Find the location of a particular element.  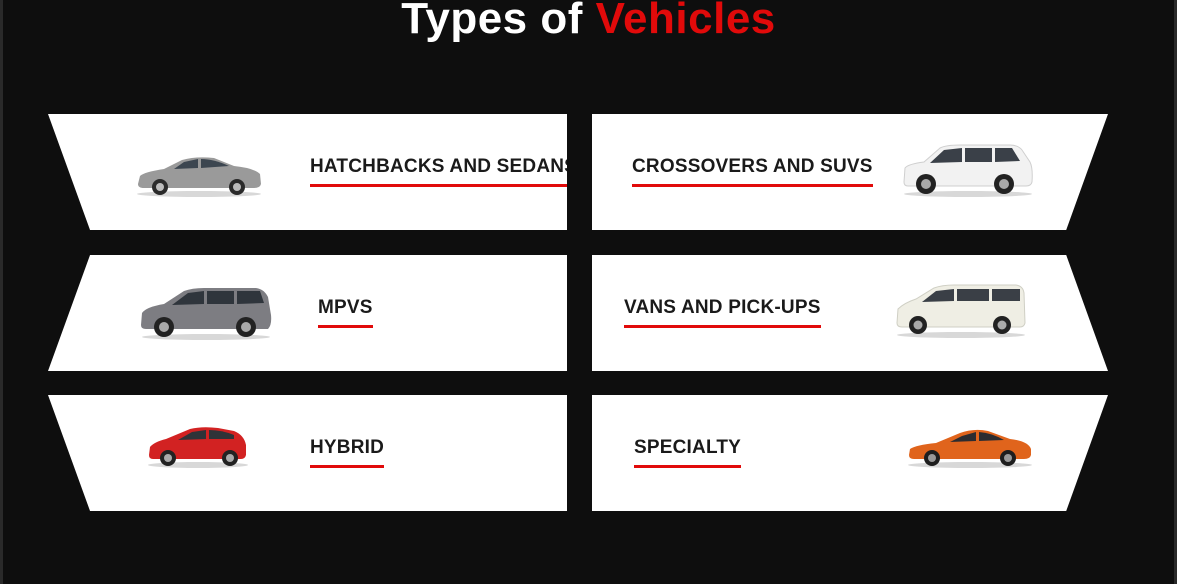

category-label: HATCHBACKS AND SEDANS is located at coordinates (438, 171).